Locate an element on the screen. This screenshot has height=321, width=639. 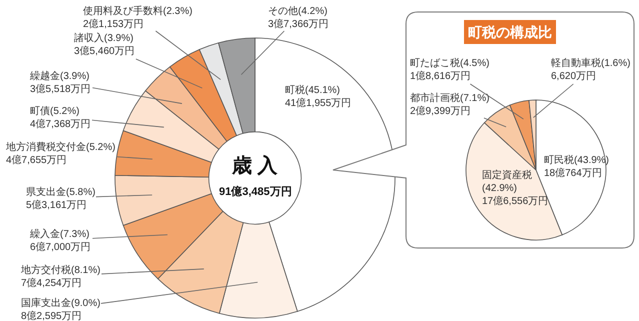
slice-label: 軽自動車税(1.6%) 6,620万円 is located at coordinates (590, 69).